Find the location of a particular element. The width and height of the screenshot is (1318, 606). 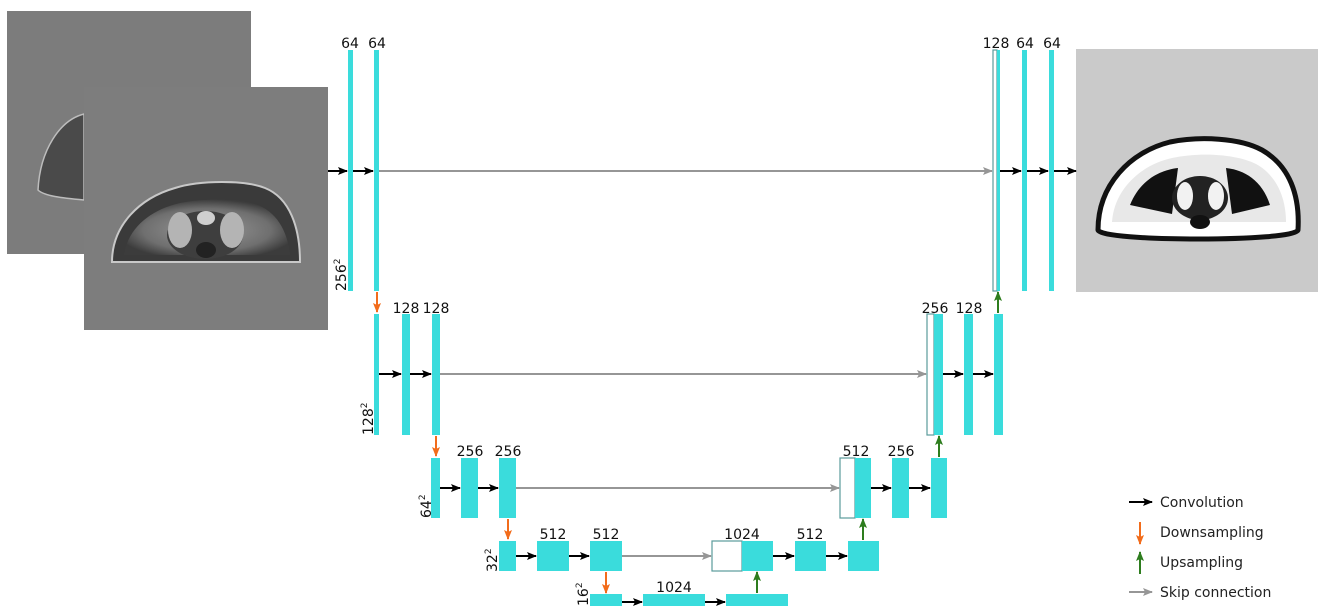

input-pelvis-scan is located at coordinates (206, 222).